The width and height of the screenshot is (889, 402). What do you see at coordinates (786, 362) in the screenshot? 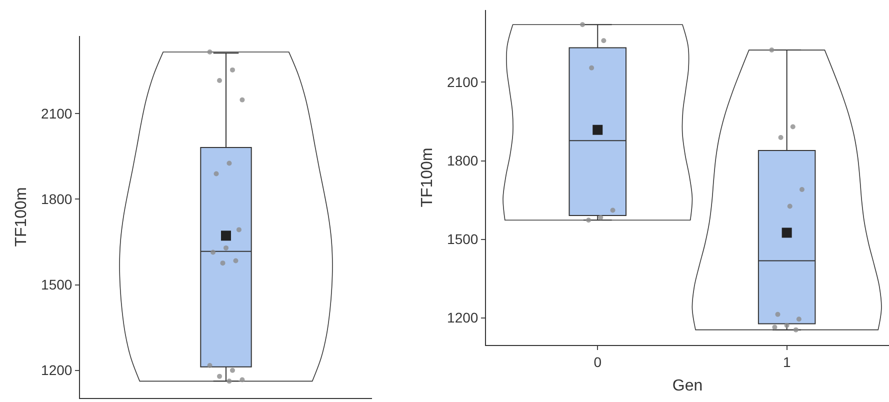
I see `x-tick-label: 1` at bounding box center [786, 362].